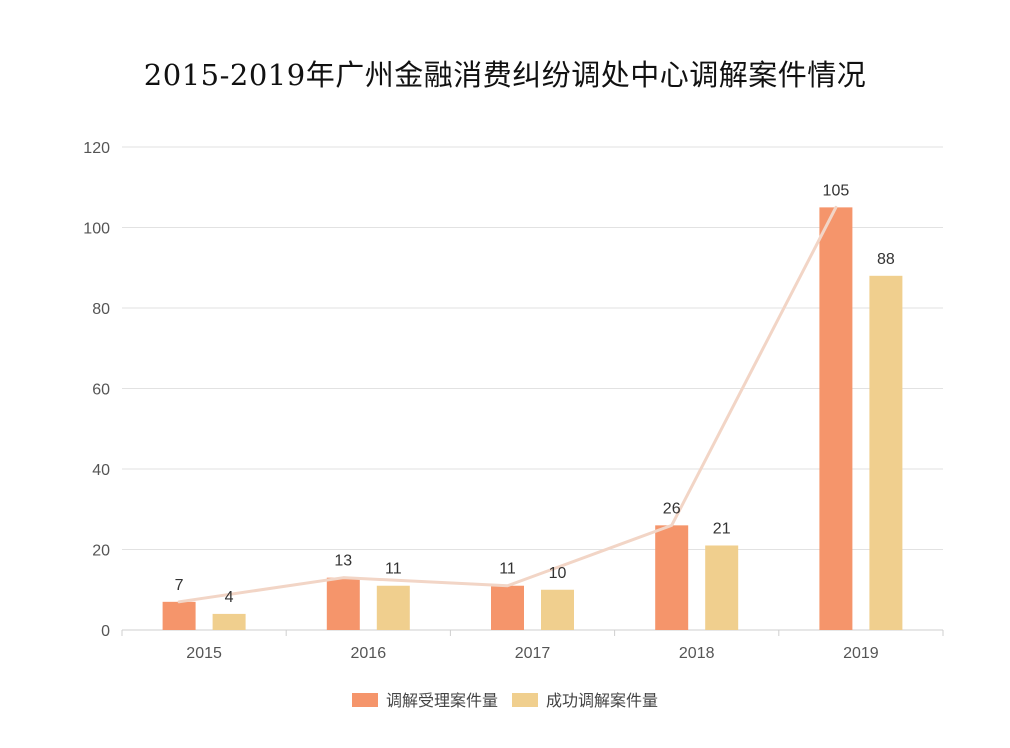 This screenshot has height=748, width=1010. I want to click on y-tick-label: 40, so click(101, 470).